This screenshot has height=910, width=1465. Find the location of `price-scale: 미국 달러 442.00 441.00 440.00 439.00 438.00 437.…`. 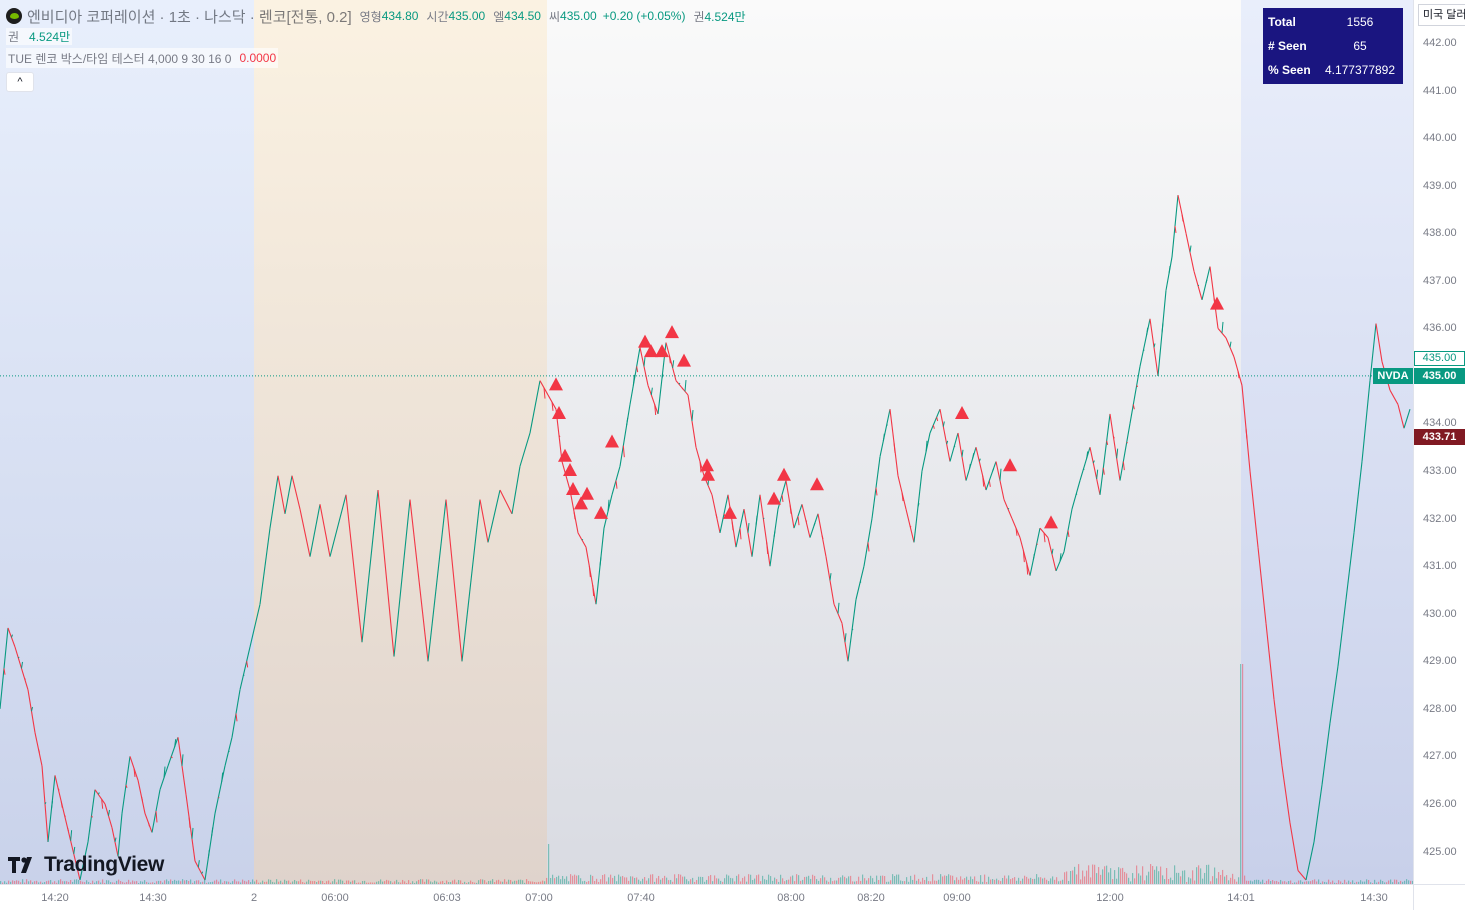

price-scale: 미국 달러 442.00 441.00 440.00 439.00 438.00 437.… is located at coordinates (1439, 455).